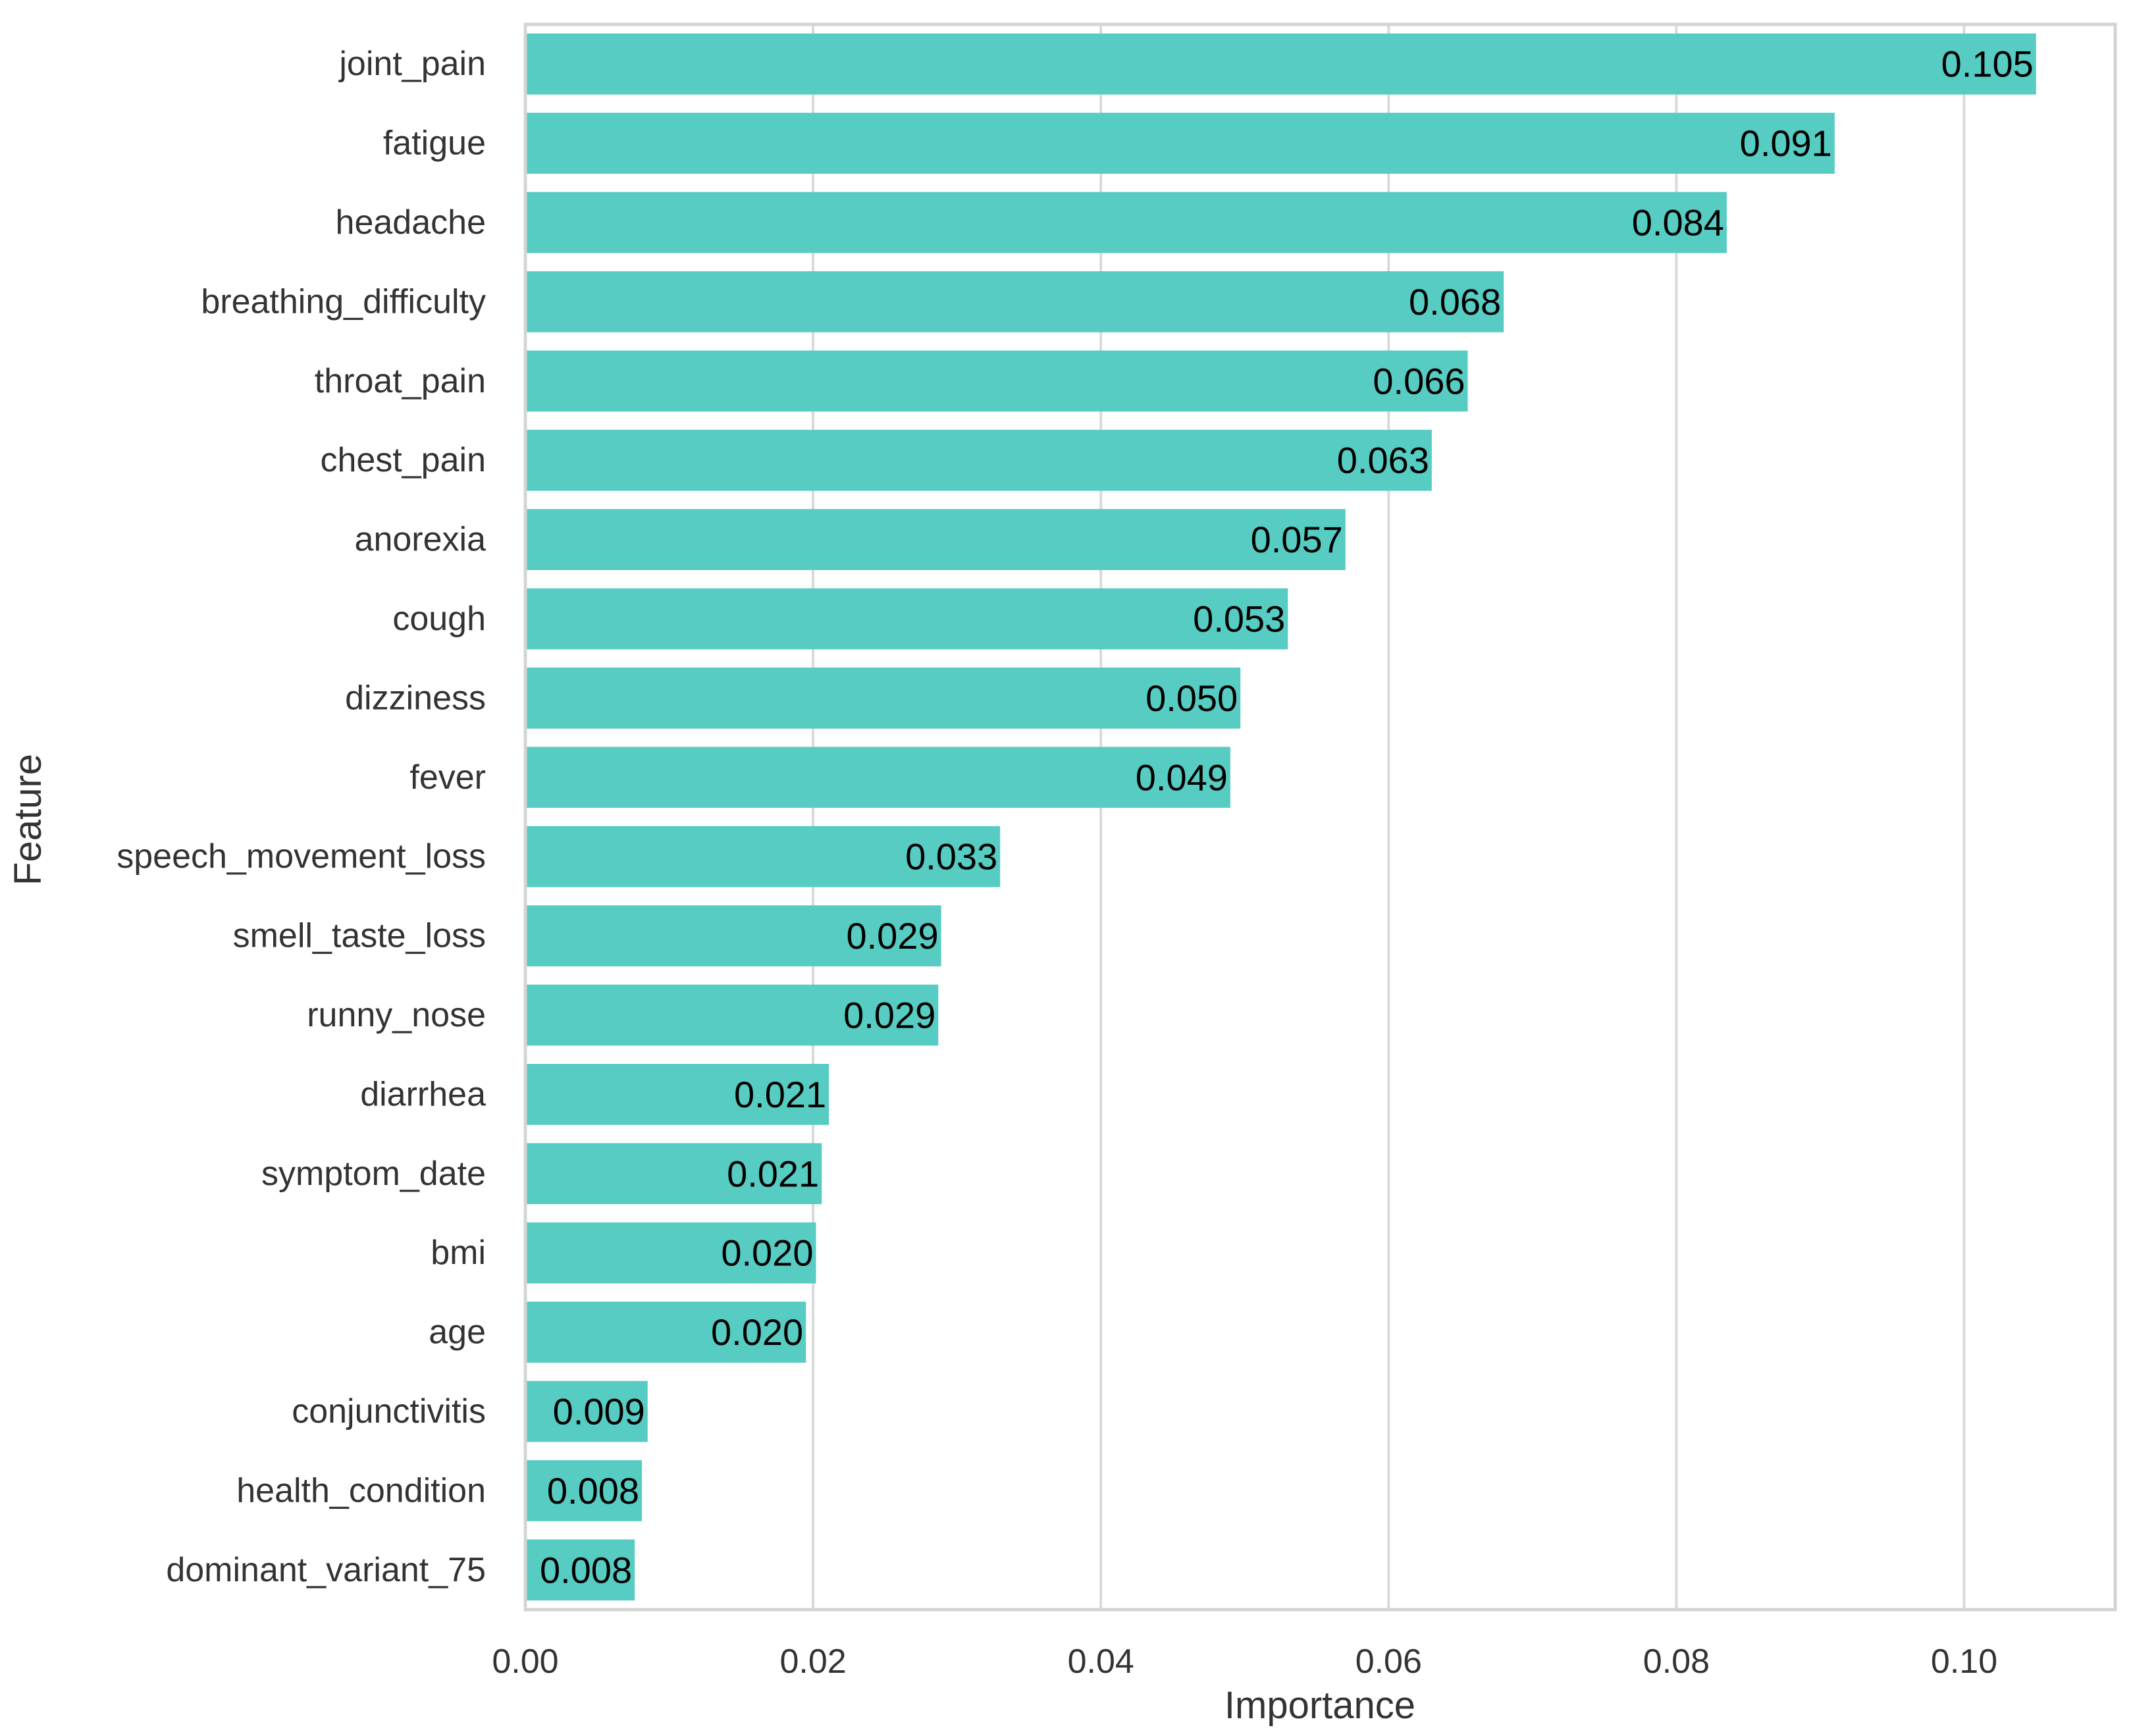 The width and height of the screenshot is (2131, 1736). I want to click on y-tick-label-headache: headache, so click(411, 222).